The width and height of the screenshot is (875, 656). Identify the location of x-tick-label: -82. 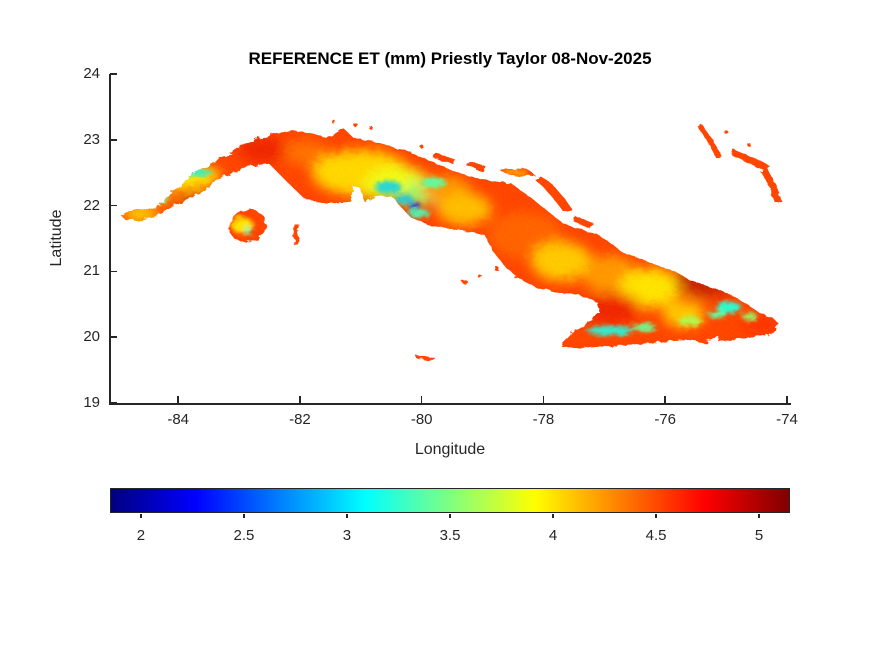
(300, 419).